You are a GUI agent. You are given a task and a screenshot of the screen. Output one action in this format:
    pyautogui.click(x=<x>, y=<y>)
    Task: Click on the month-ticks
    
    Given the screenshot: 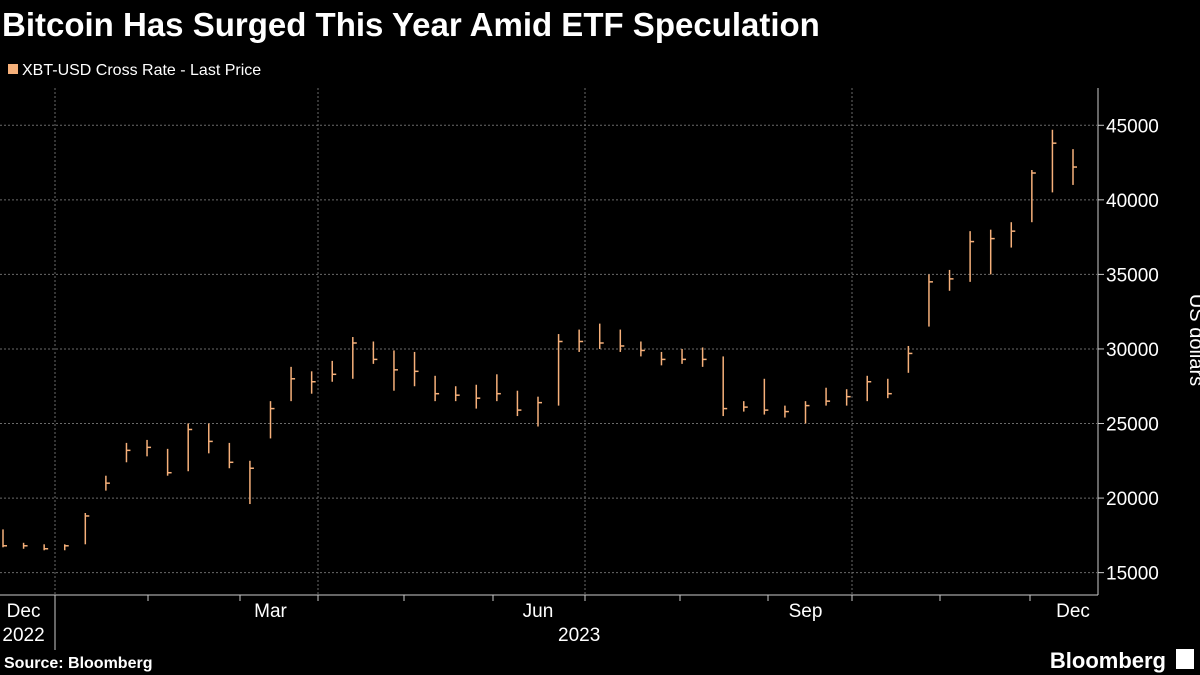 What is the action you would take?
    pyautogui.click(x=542, y=622)
    